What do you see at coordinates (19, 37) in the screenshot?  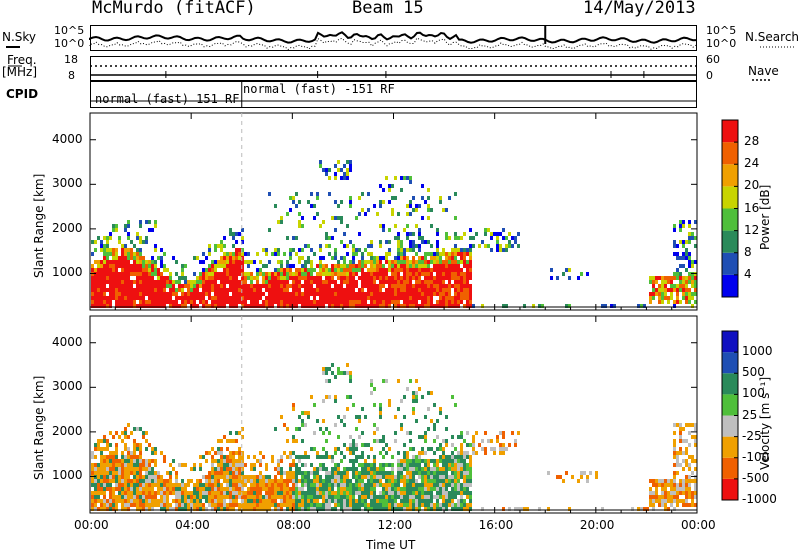 I see `noise-left-label: N.Sky` at bounding box center [19, 37].